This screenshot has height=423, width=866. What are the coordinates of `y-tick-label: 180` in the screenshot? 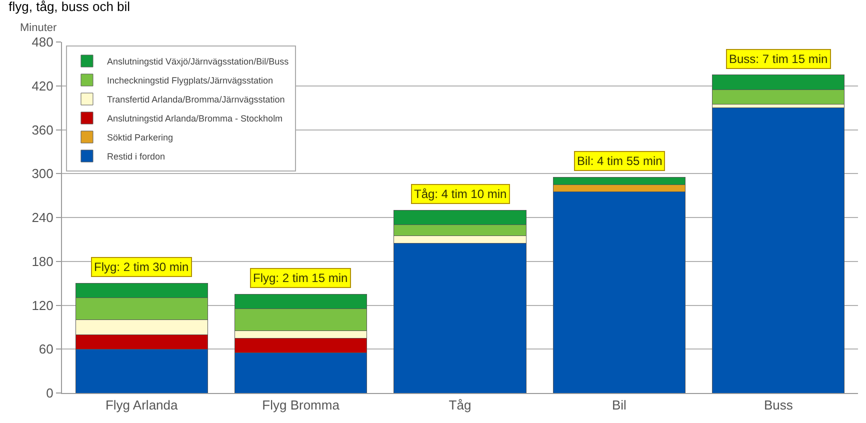 It's located at (43, 261).